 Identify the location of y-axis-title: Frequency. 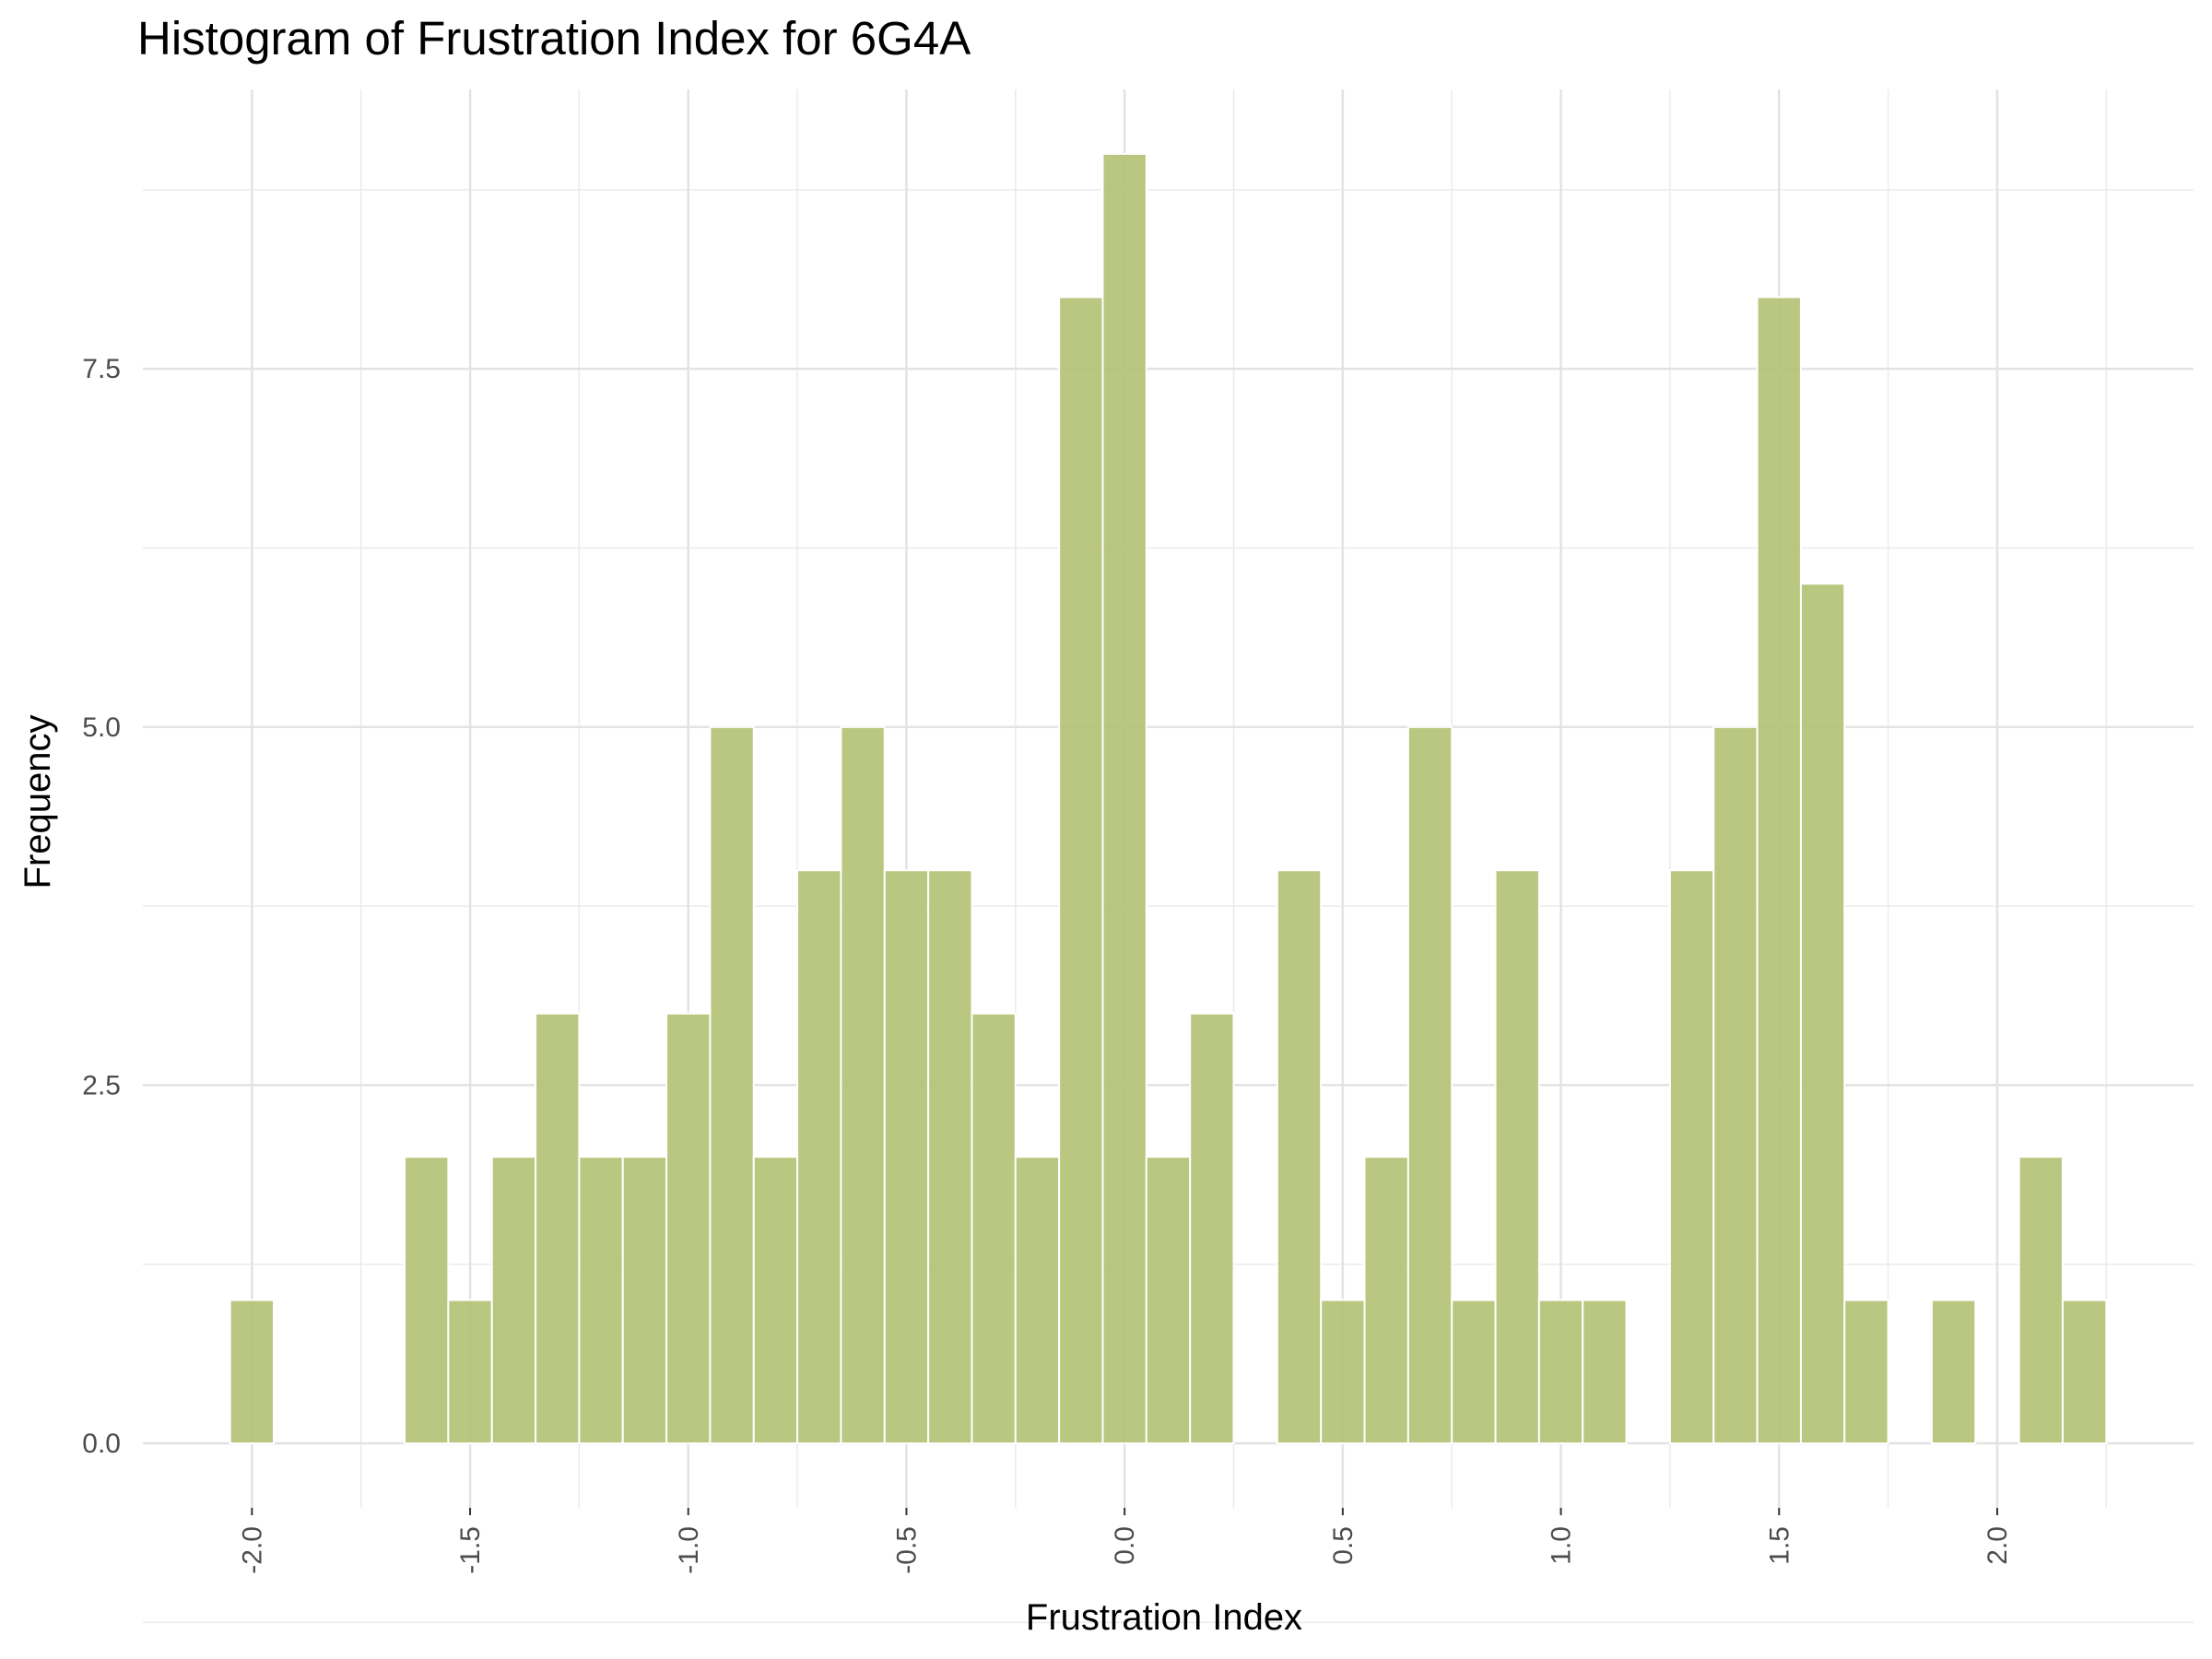
(38, 802).